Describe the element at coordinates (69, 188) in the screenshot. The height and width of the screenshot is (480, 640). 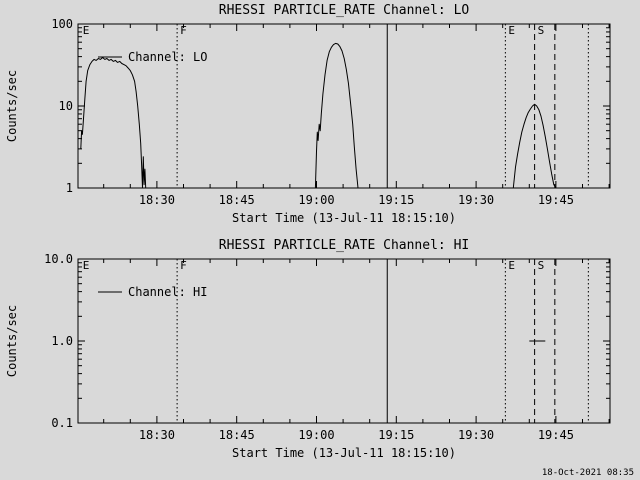
I see `y-tick-label: 1` at that location.